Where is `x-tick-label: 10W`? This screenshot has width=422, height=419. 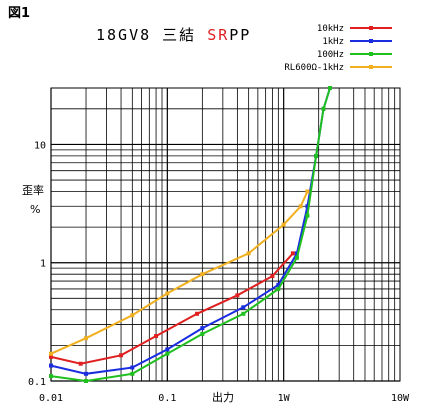
x-tick-label: 10W is located at coordinates (400, 398).